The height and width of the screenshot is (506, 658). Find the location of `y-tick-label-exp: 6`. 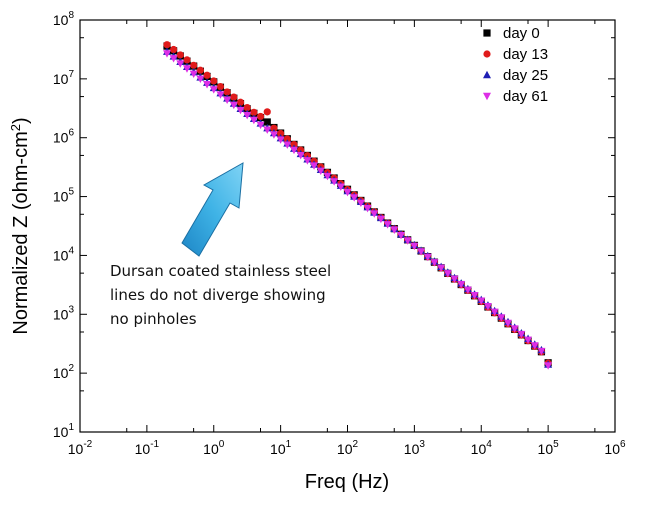

y-tick-label-exp: 6 is located at coordinates (71, 133).